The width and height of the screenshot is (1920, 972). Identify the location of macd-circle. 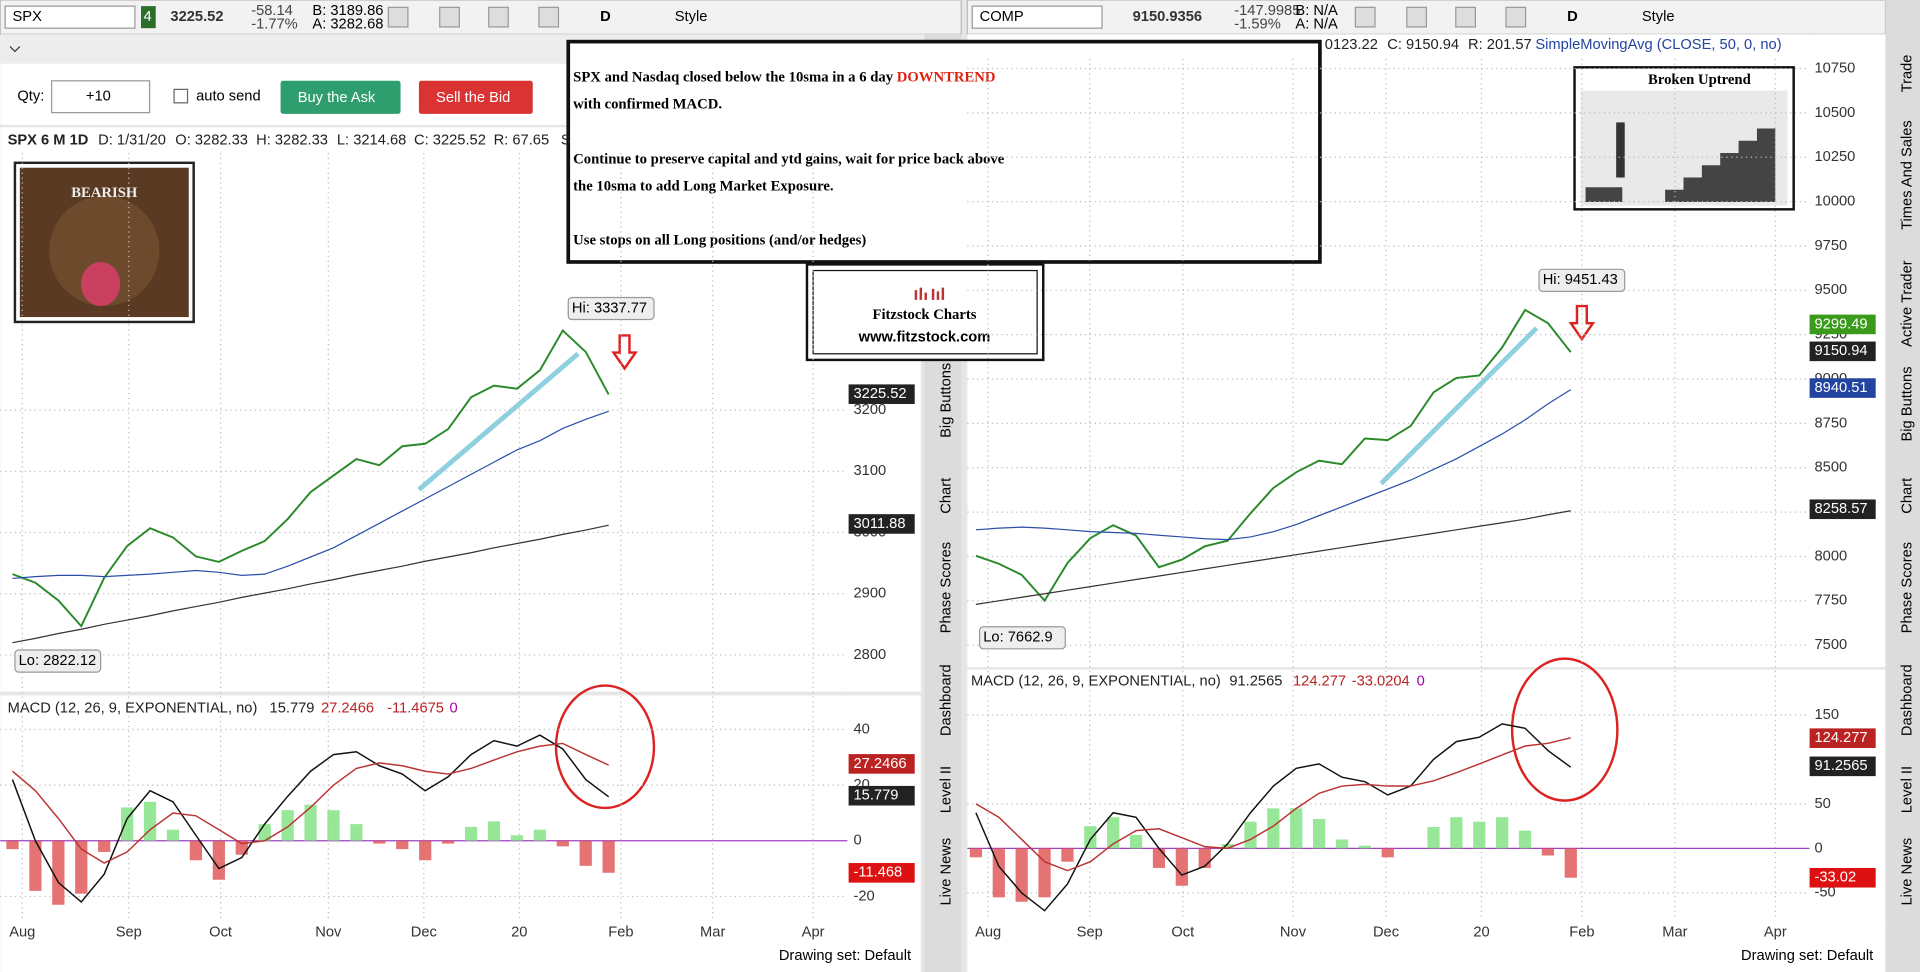
(1564, 729).